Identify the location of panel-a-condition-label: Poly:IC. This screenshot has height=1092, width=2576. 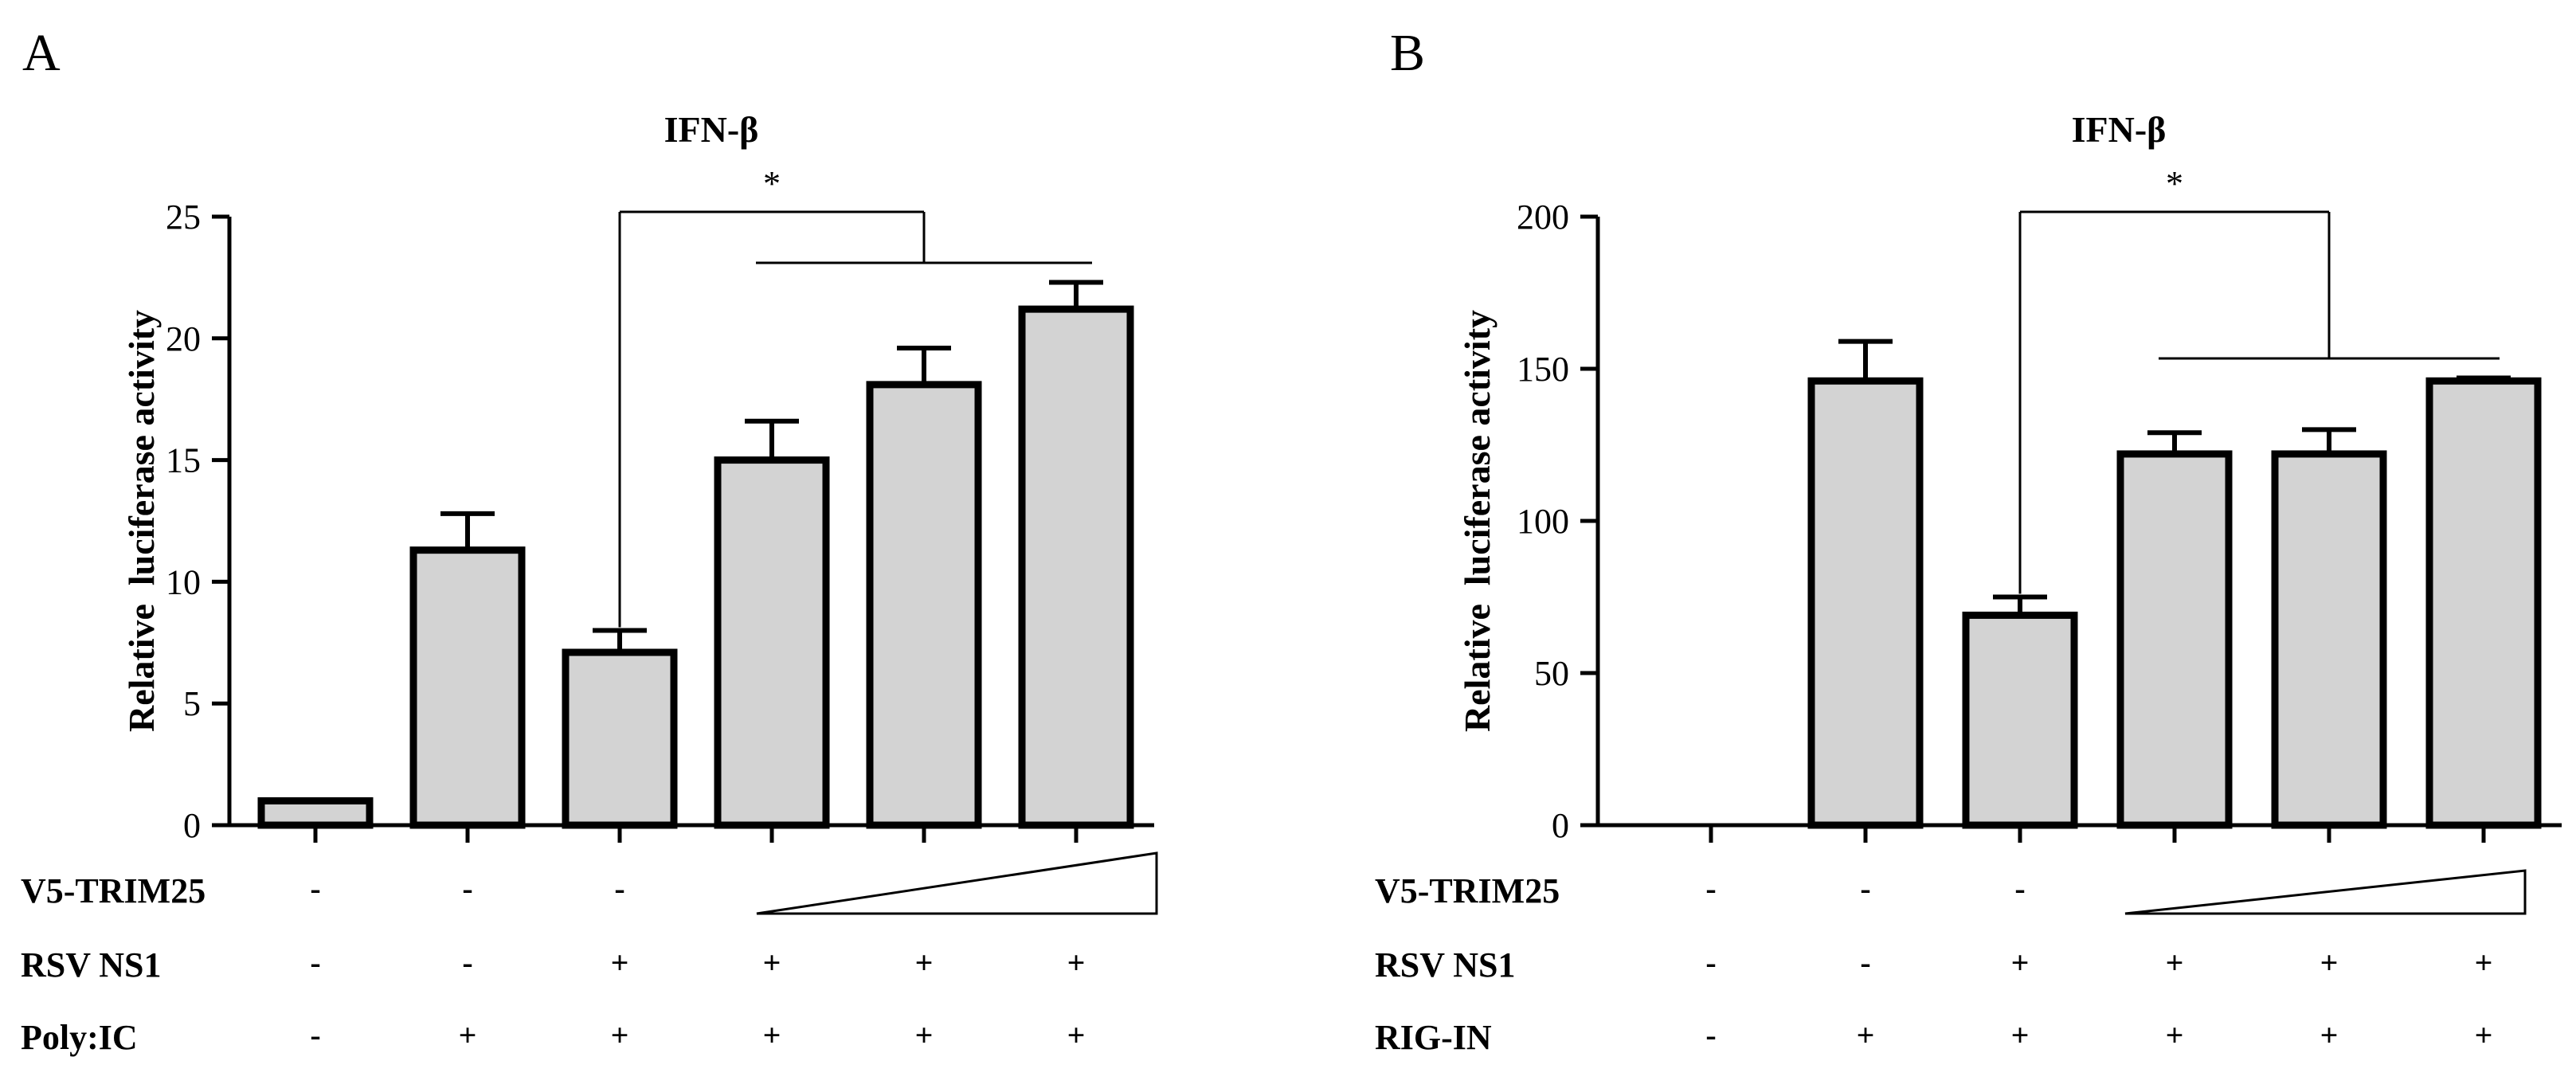
(79, 1037).